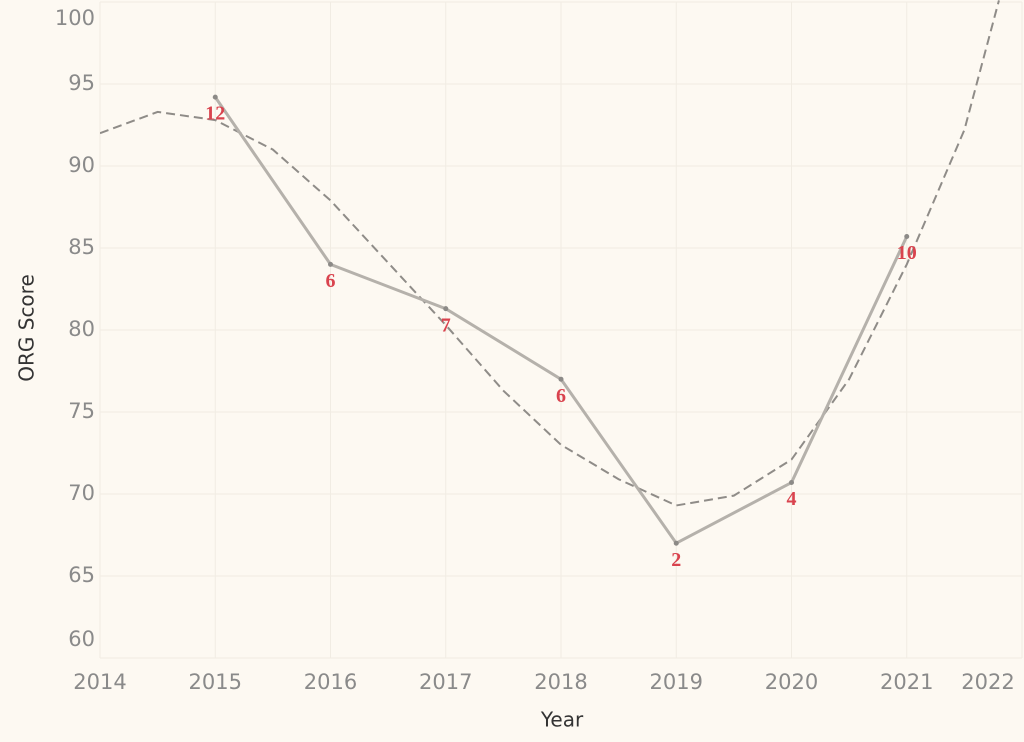  I want to click on y-tick-label: 85, so click(81, 247).